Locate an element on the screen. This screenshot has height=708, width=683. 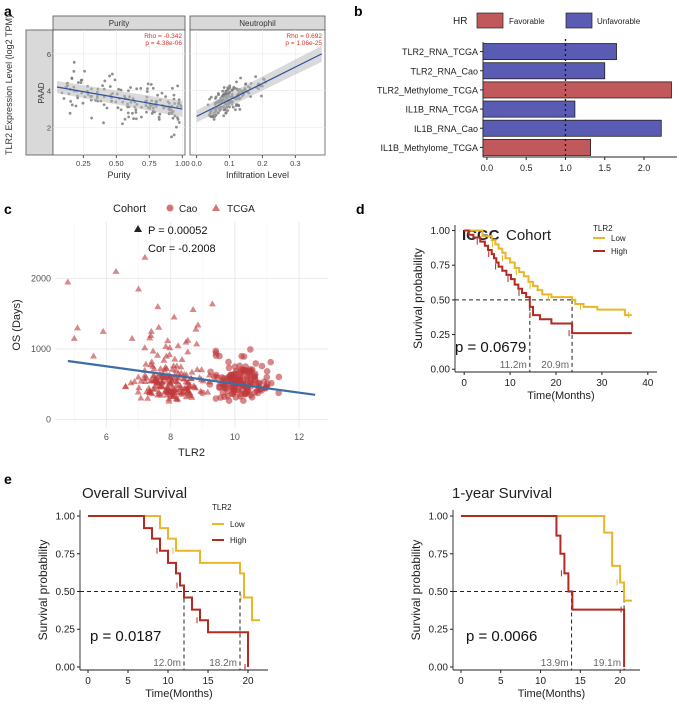
x-tick-label: 0.5 is located at coordinates (526, 168).